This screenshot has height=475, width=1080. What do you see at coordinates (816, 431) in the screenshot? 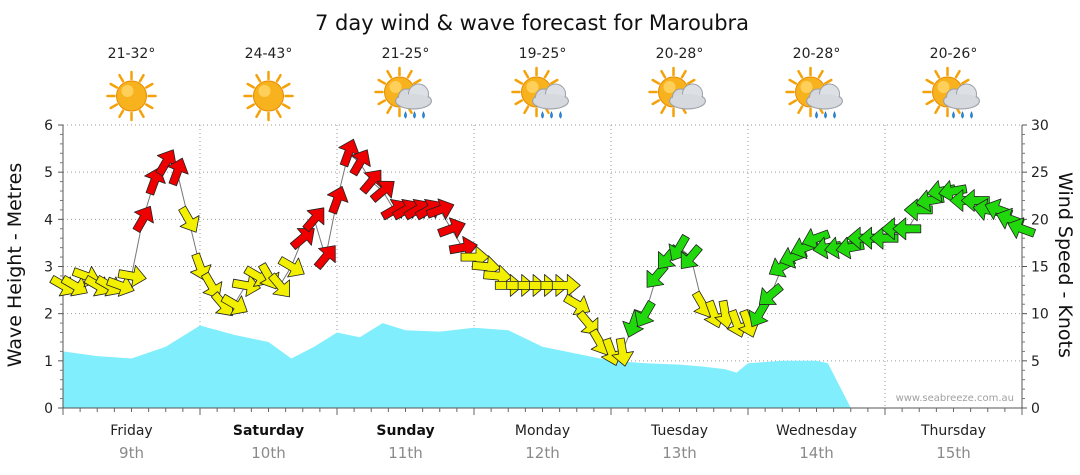
I see `day-name-label: Wednesday` at bounding box center [816, 431].